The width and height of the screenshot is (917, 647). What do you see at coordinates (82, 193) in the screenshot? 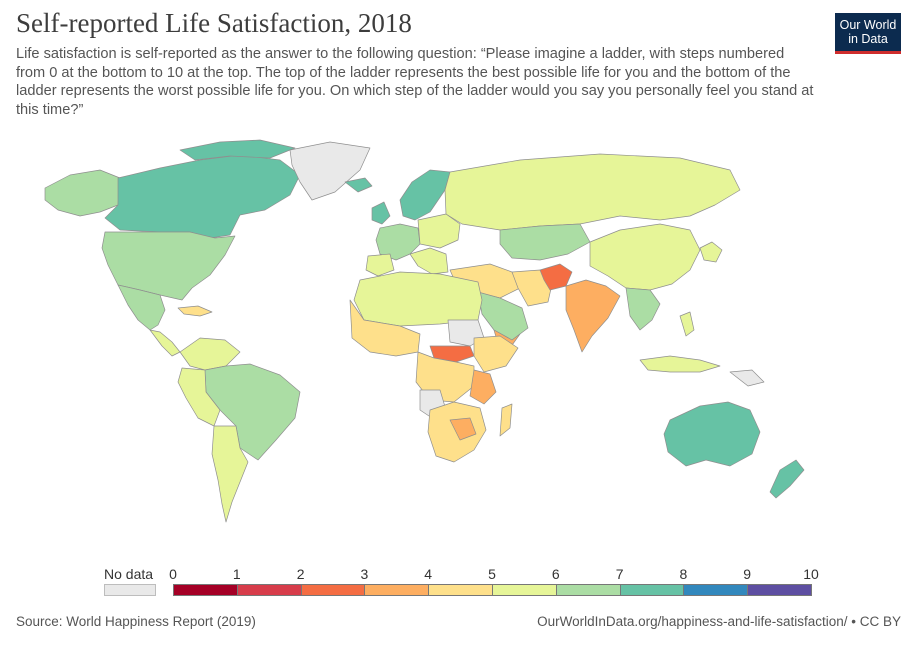
I see `region-alaska` at bounding box center [82, 193].